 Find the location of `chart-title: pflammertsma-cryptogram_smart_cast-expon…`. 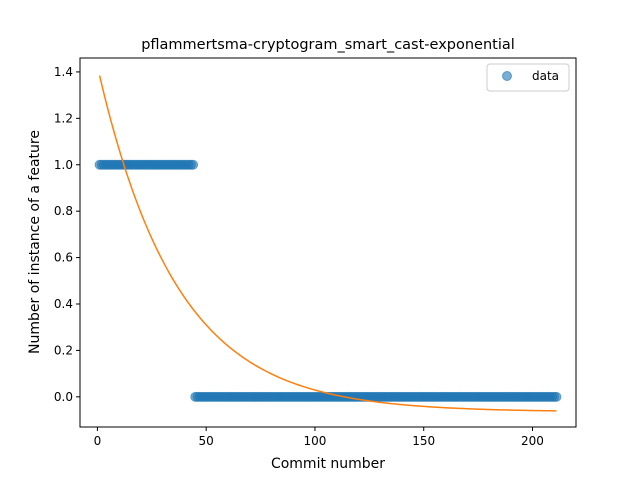

chart-title: pflammertsma-cryptogram_smart_cast-expon… is located at coordinates (328, 45).